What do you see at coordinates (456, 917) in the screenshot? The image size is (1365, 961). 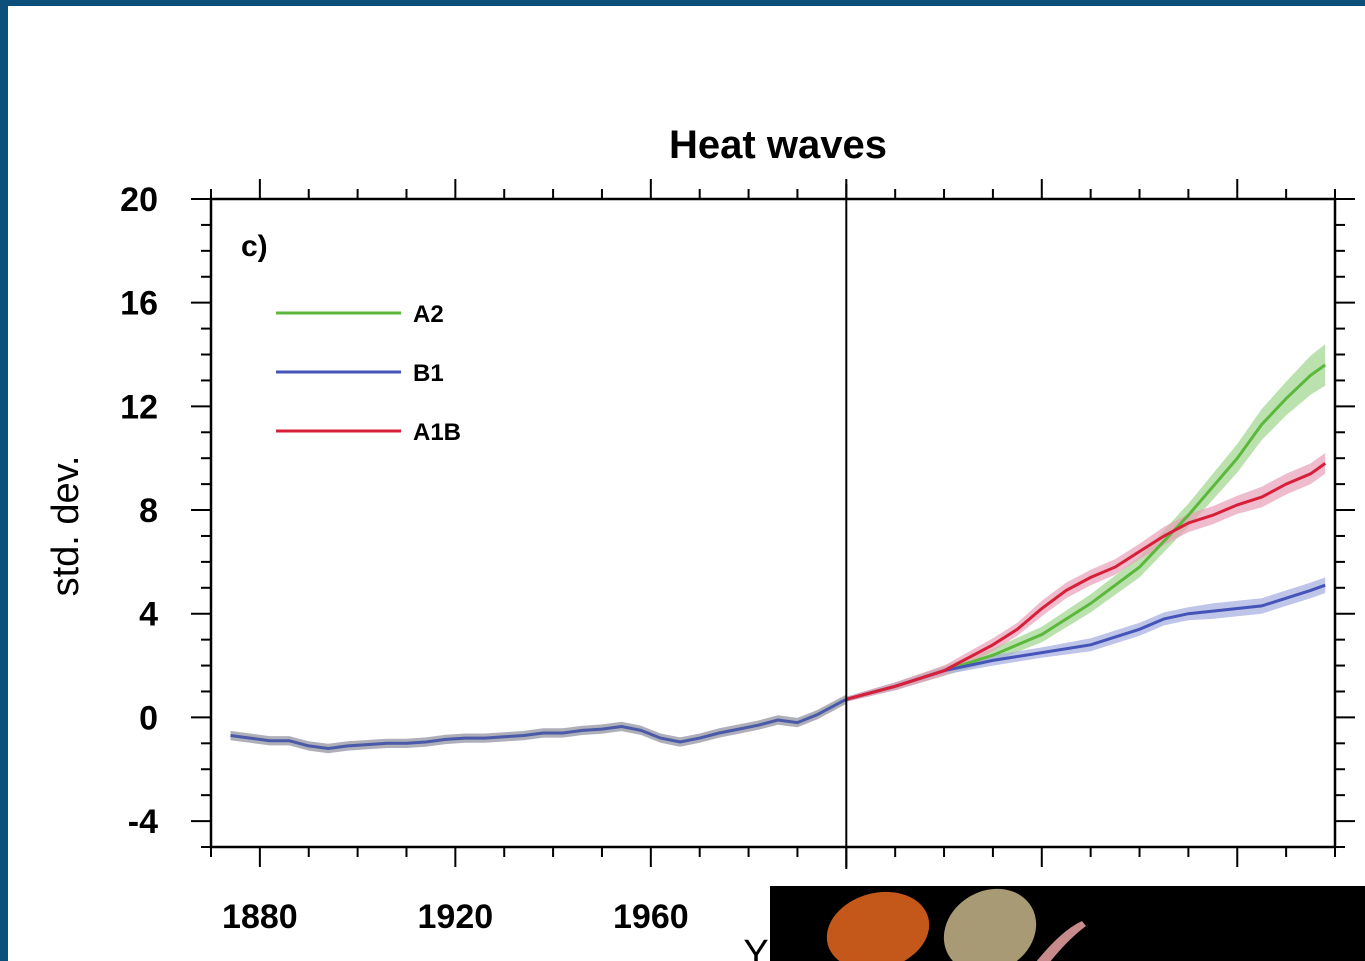 I see `x-tick-label: 1920` at bounding box center [456, 917].